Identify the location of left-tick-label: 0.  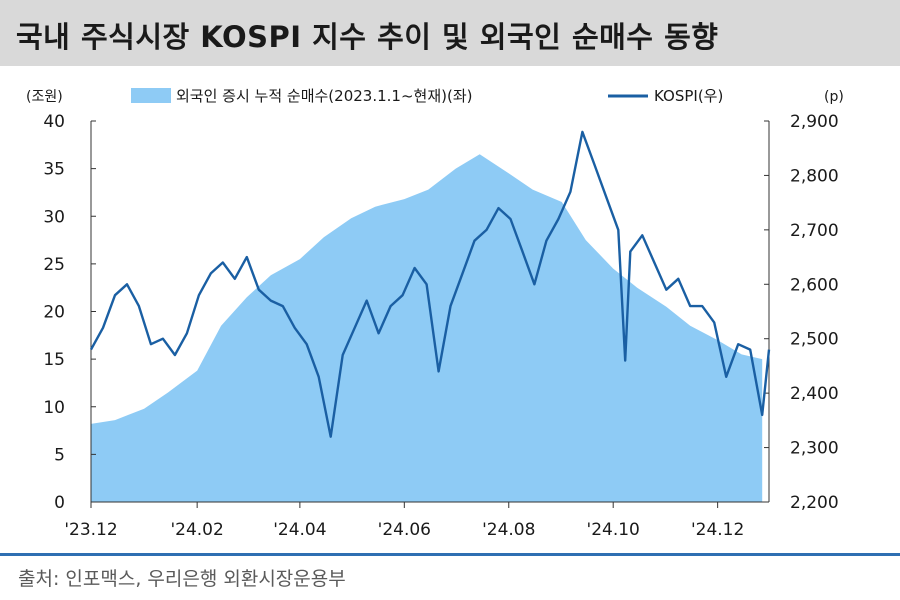
(59, 503).